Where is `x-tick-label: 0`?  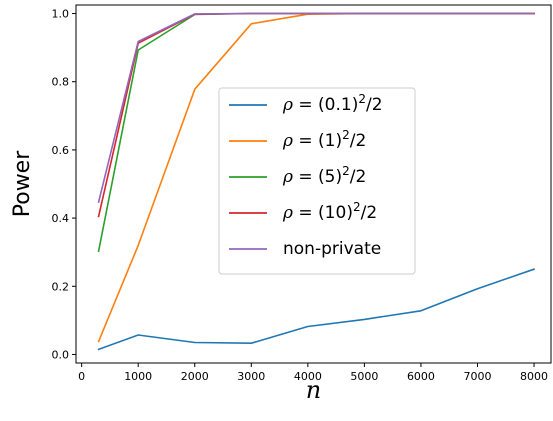
x-tick-label: 0 is located at coordinates (81, 376).